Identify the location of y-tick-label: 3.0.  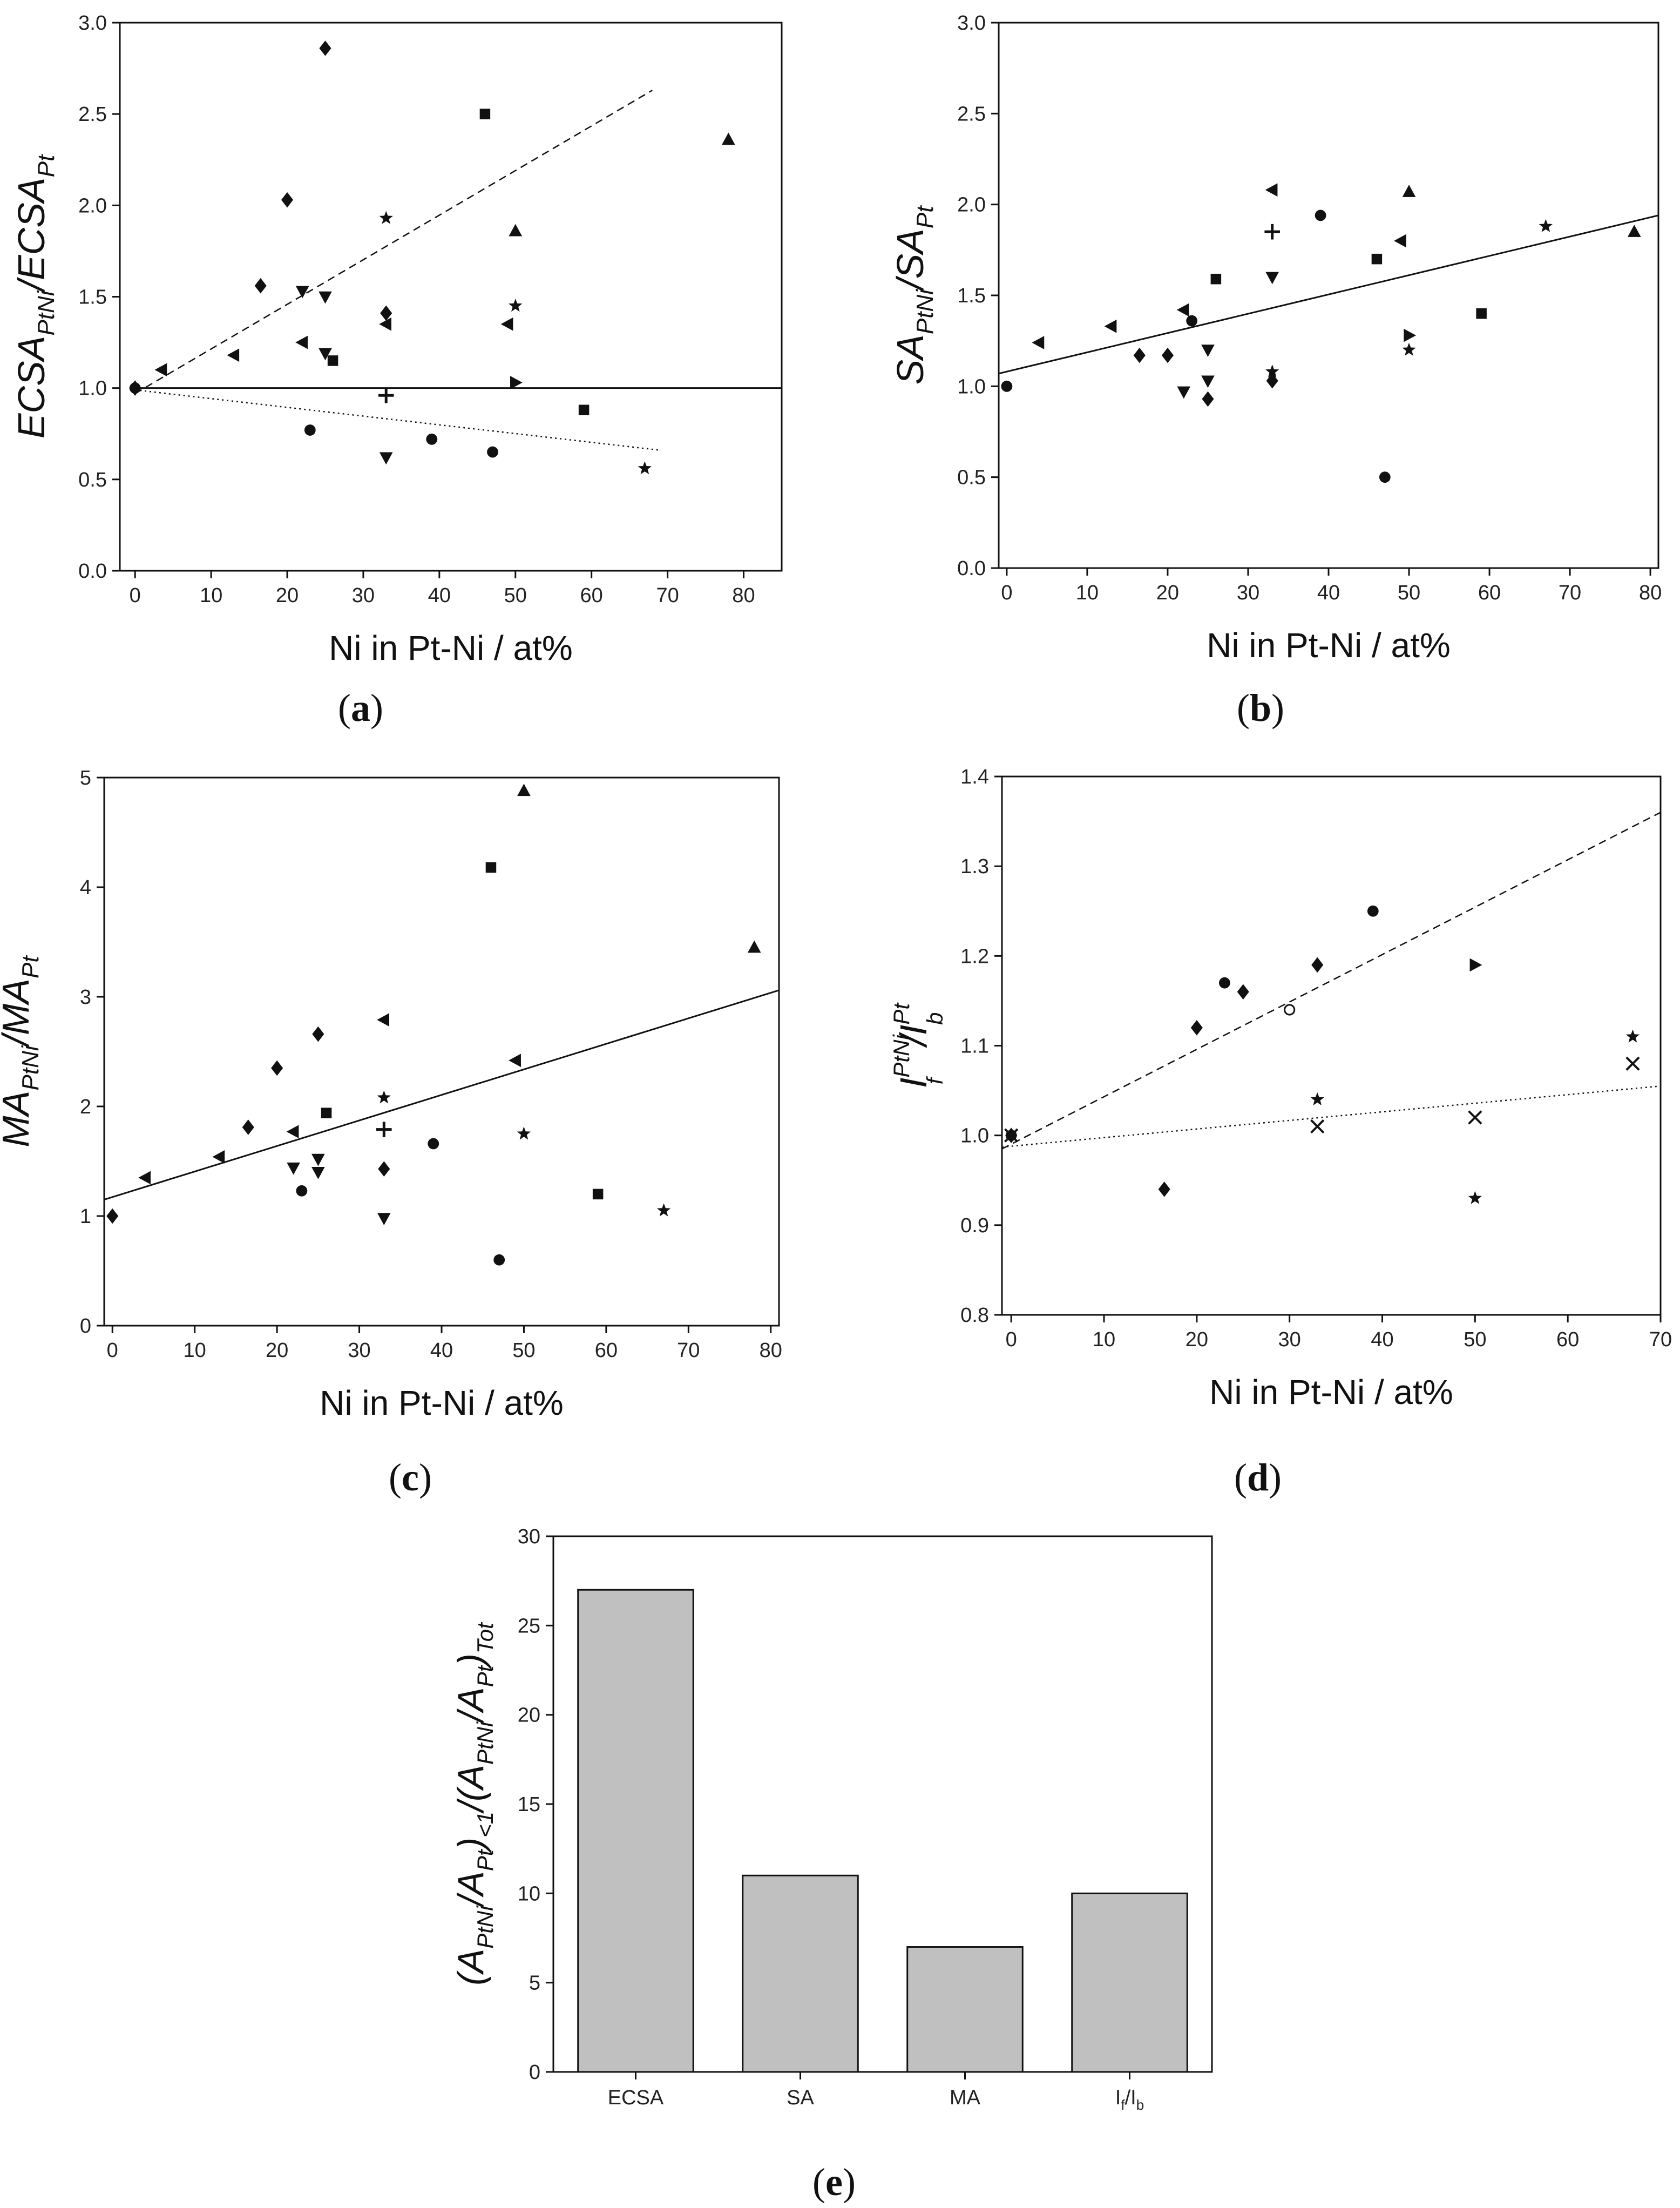
(971, 23).